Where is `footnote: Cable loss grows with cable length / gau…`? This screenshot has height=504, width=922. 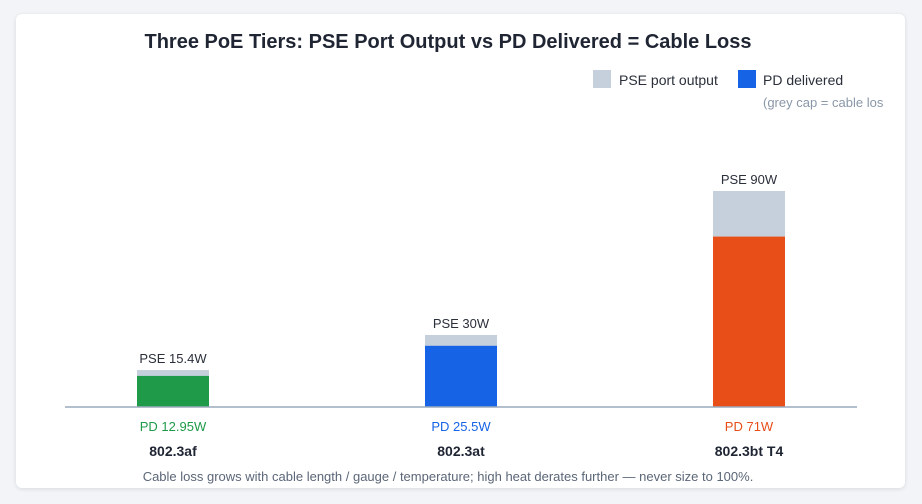 footnote: Cable loss grows with cable length / gau… is located at coordinates (448, 476).